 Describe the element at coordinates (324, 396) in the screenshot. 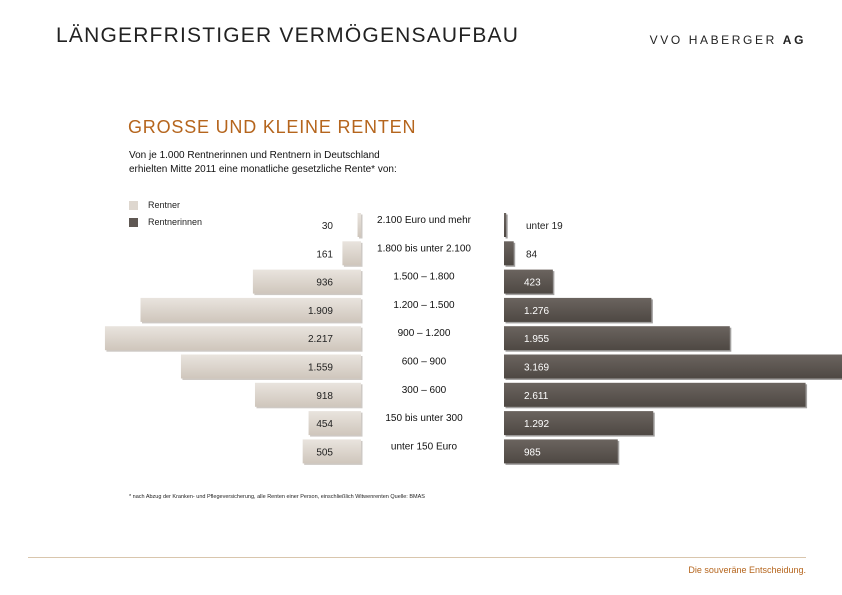

I see `value-label-rentner: 918` at that location.